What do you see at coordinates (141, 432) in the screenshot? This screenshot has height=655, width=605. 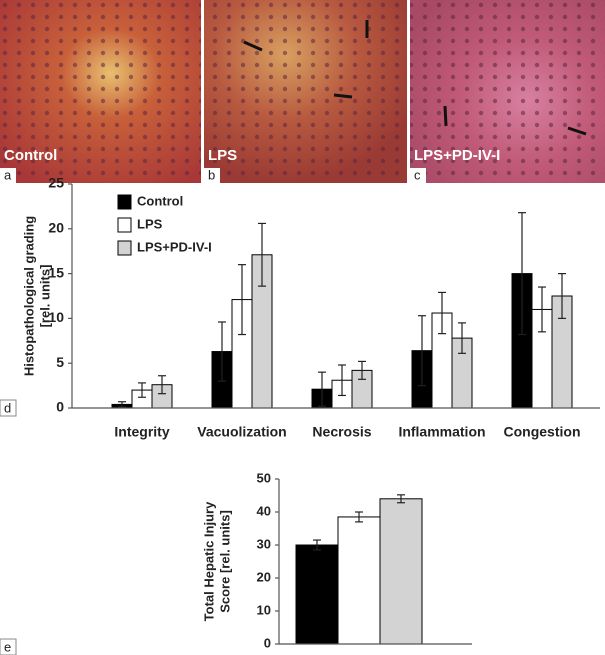 I see `x-tick-label: Integrity` at bounding box center [141, 432].